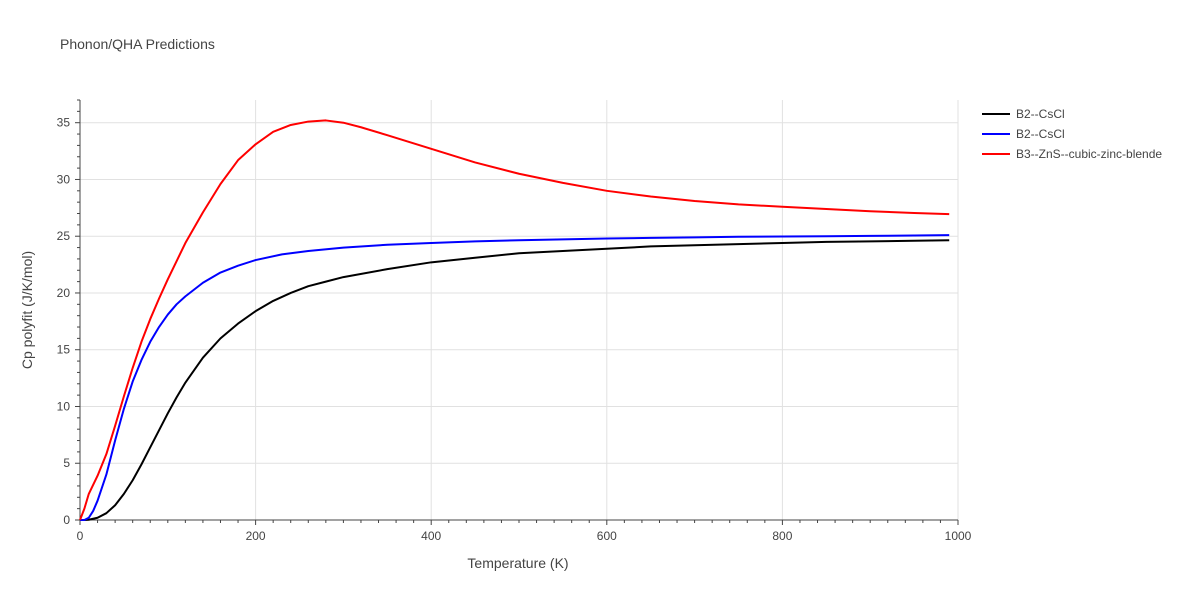 This screenshot has height=600, width=1200. Describe the element at coordinates (64, 123) in the screenshot. I see `y-tick-label: 35` at that location.